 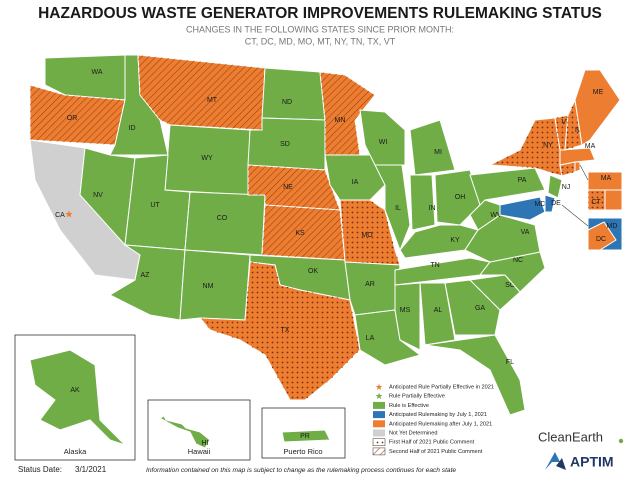 I want to click on legend-label: Second Half of 2021 Public Comment, so click(x=436, y=452).